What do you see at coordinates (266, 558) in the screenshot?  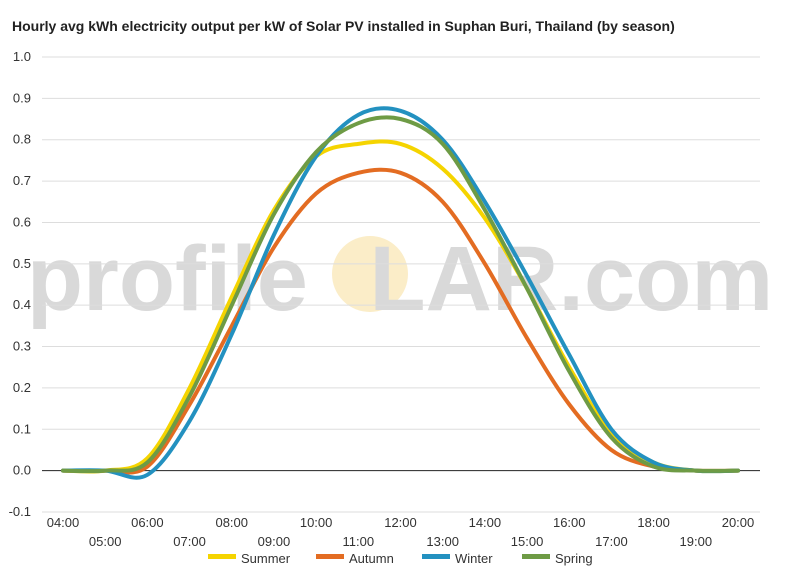 I see `legend-label-summer: Summer` at bounding box center [266, 558].